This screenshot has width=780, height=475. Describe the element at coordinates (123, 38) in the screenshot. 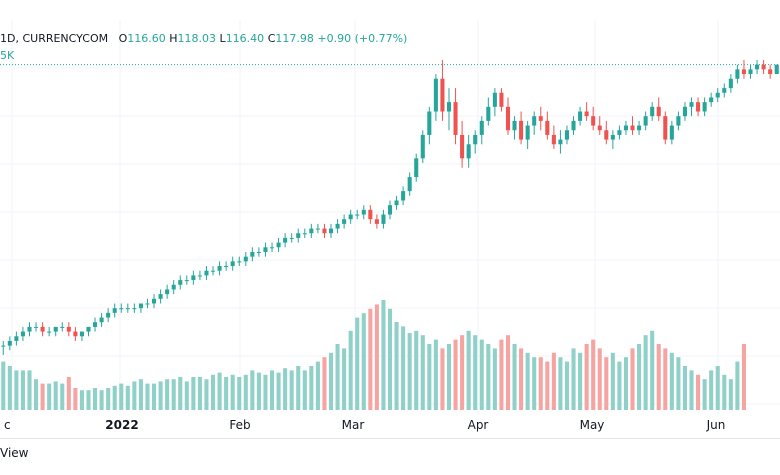

I see `open-label: O` at that location.